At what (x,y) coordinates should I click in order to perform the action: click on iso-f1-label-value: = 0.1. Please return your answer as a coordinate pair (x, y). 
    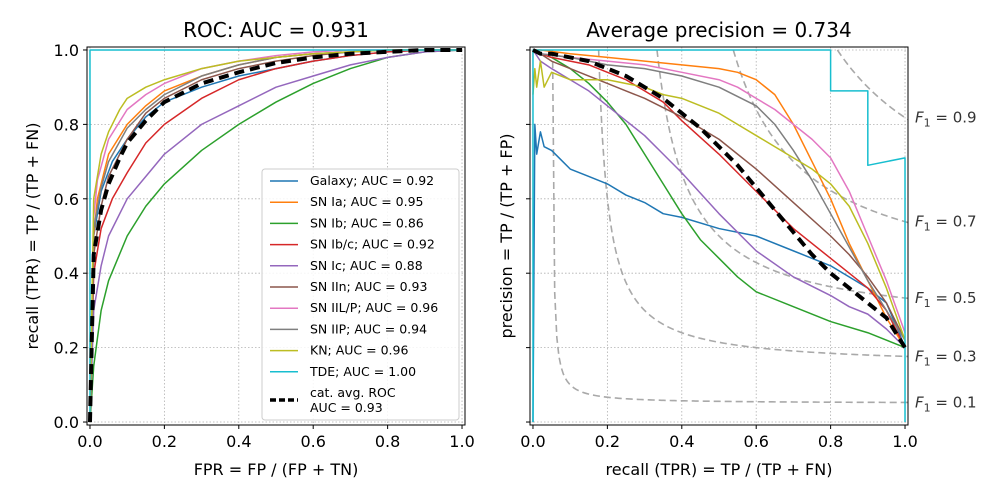
    Looking at the image, I should click on (954, 402).